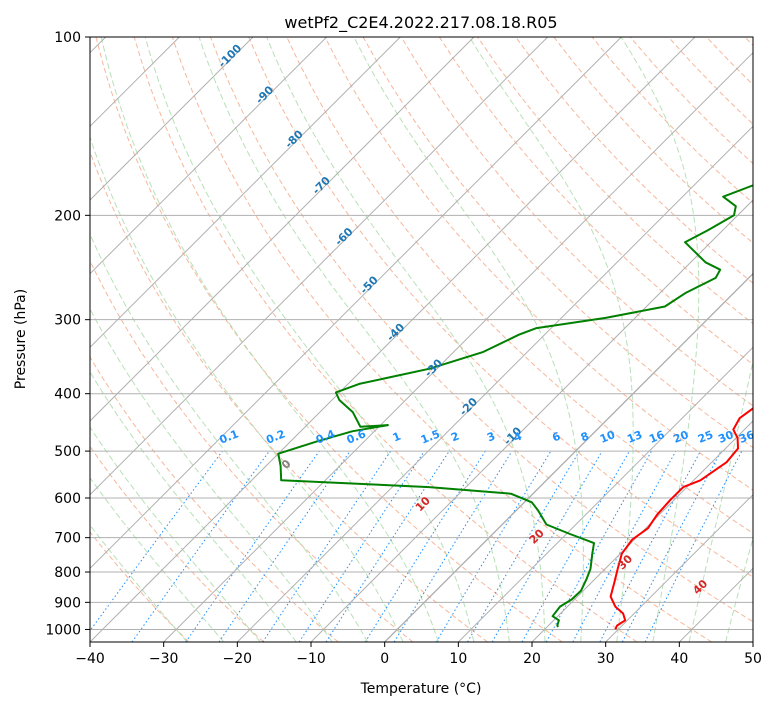 The image size is (775, 708). Describe the element at coordinates (585, 437) in the screenshot. I see `mixing-ratio-label: 8` at that location.